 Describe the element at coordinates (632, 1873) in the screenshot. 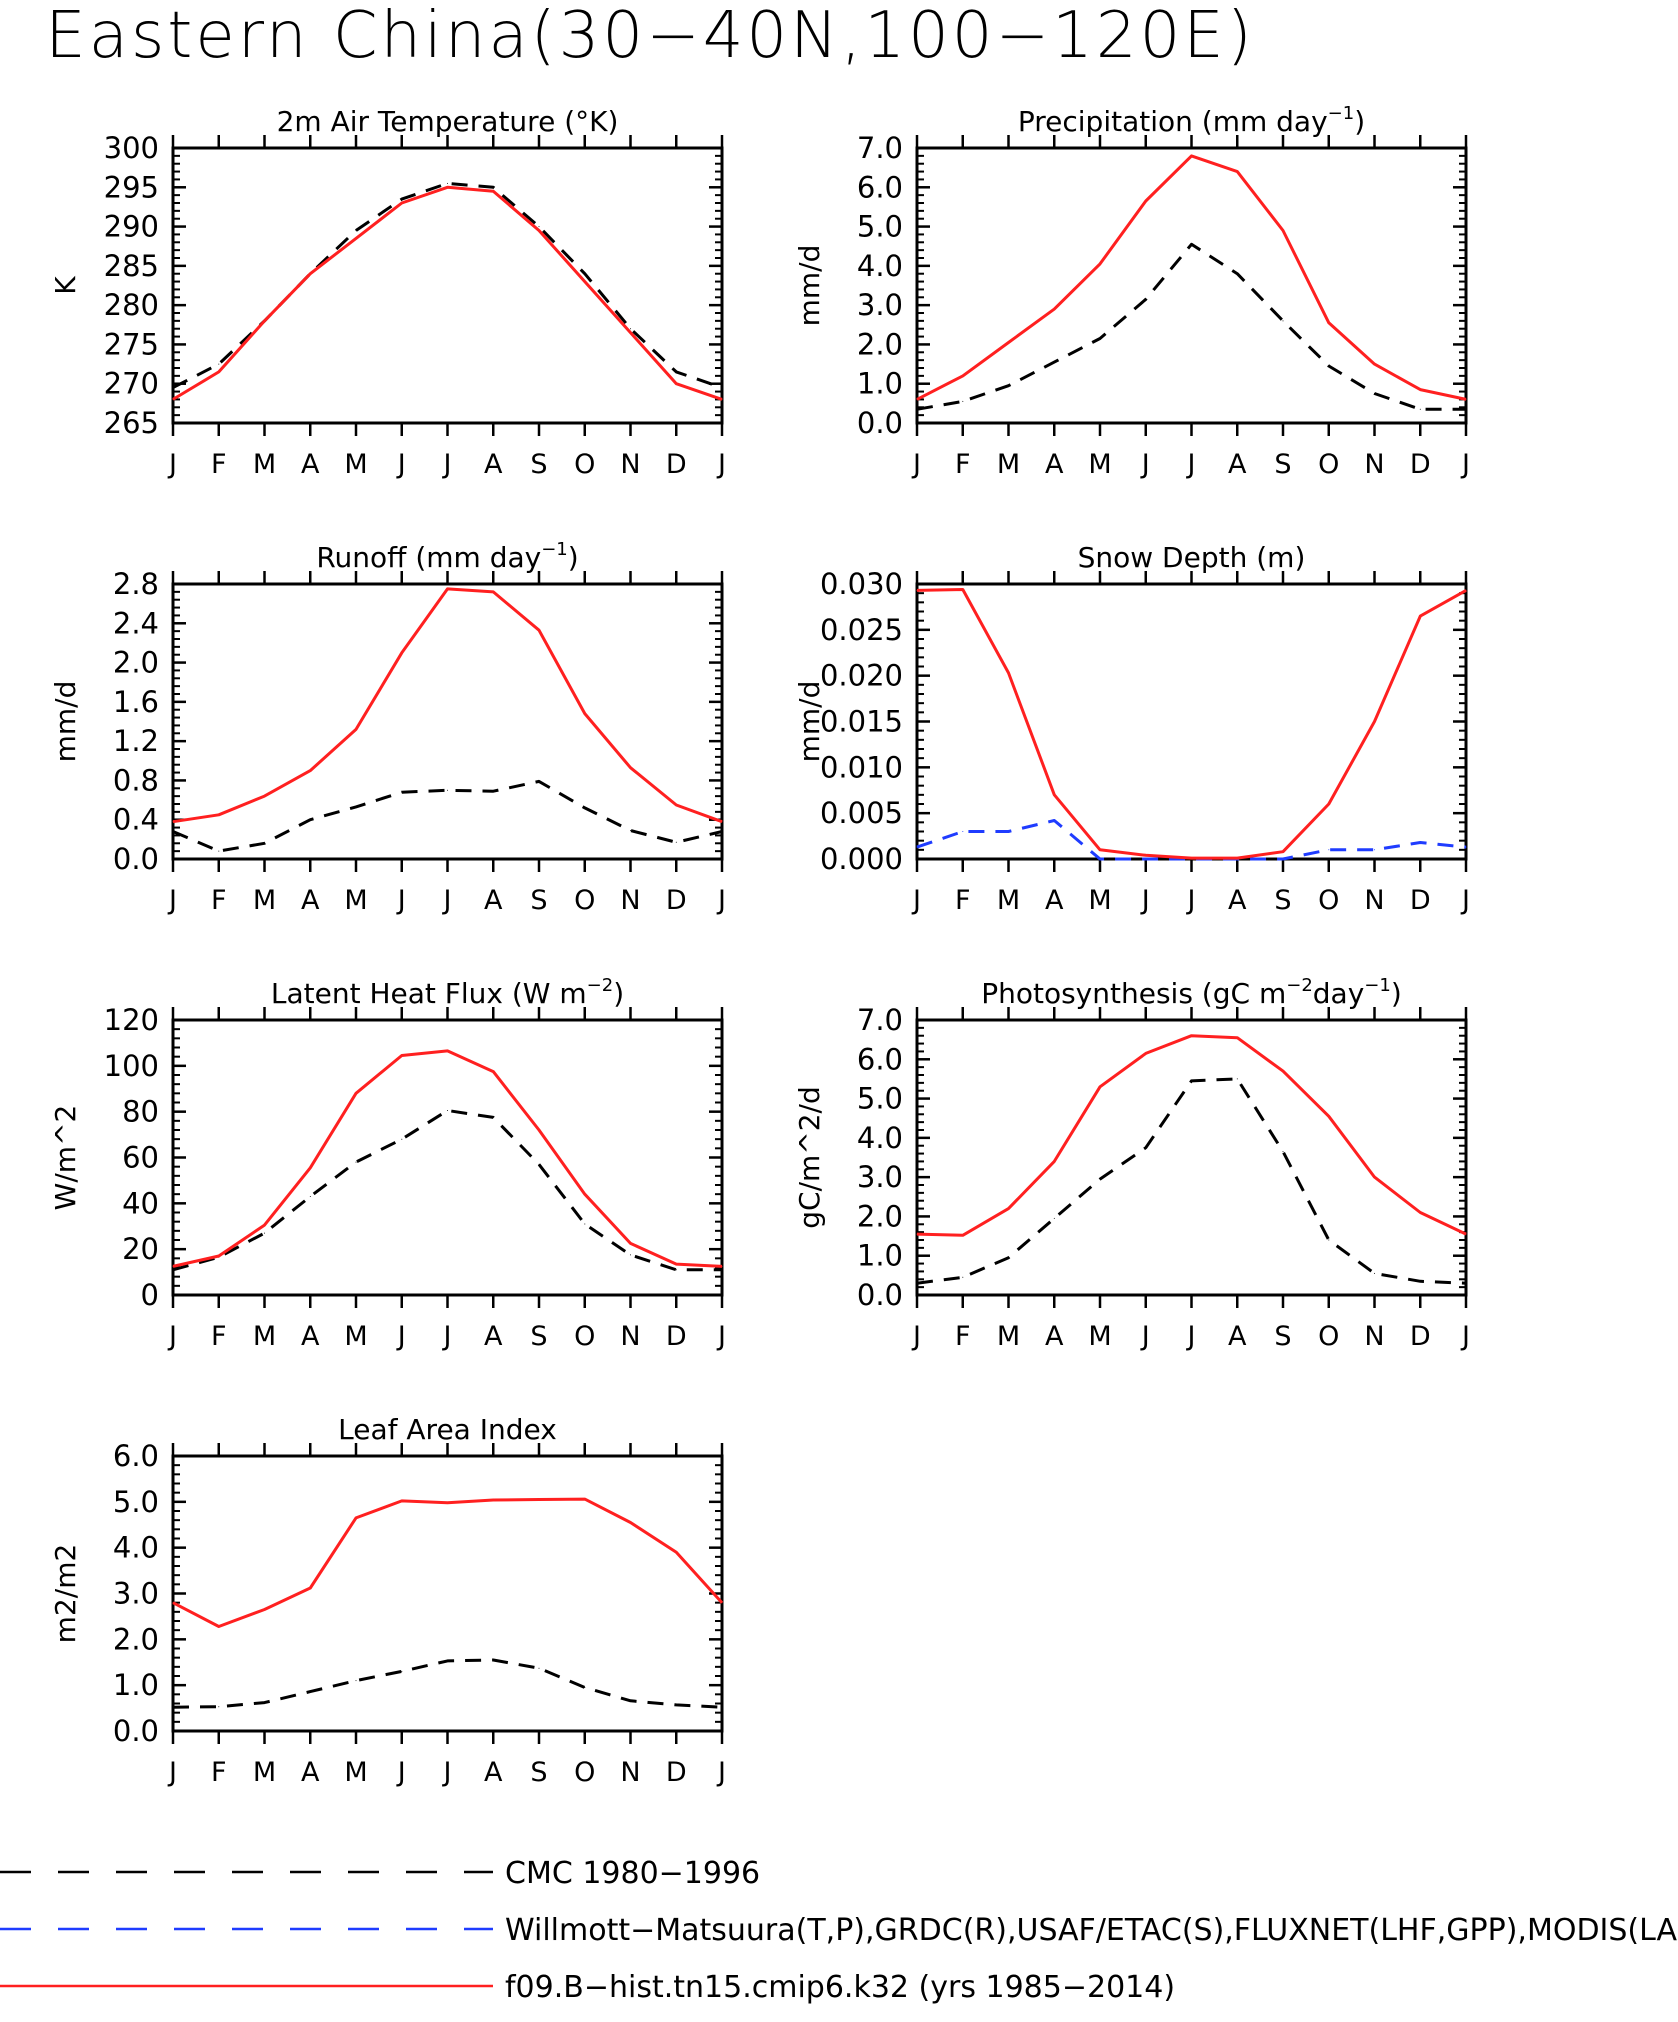

I see `legend-label-obs1: CMC 1980−1996` at that location.